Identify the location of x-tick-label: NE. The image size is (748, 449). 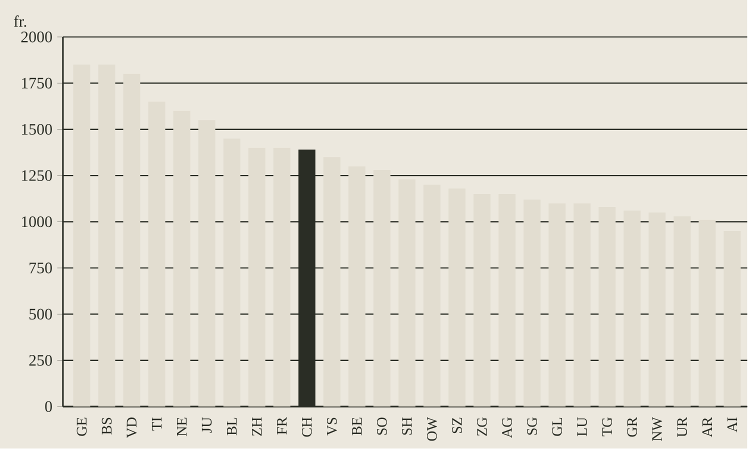
(181, 427).